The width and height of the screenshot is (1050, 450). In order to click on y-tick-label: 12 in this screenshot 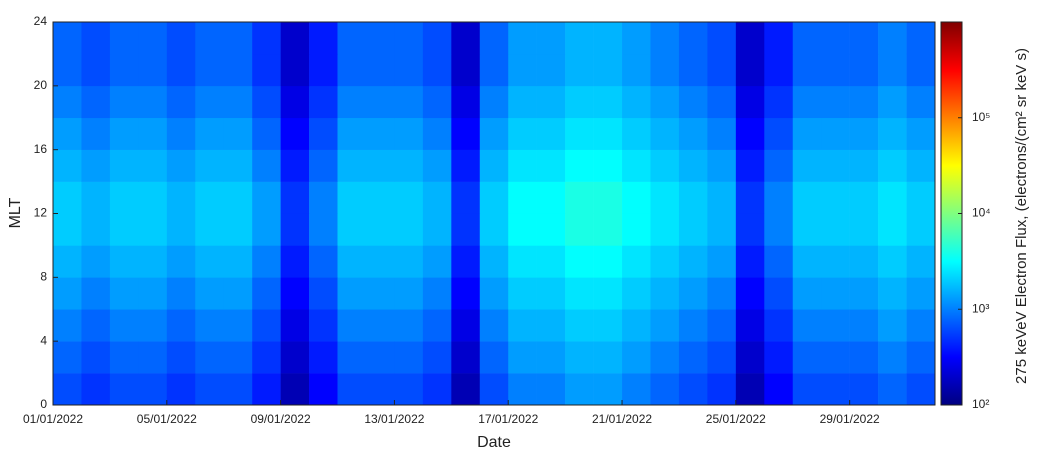, I will do `click(41, 213)`.